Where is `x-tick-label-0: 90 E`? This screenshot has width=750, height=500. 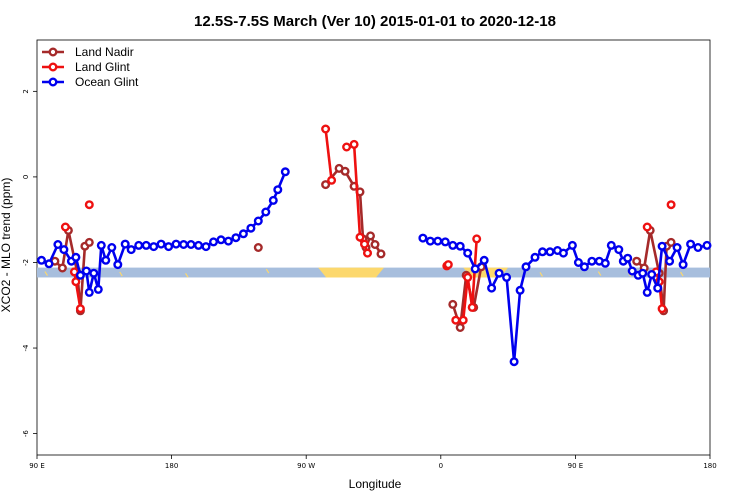
x-tick-label-0: 90 E is located at coordinates (37, 466).